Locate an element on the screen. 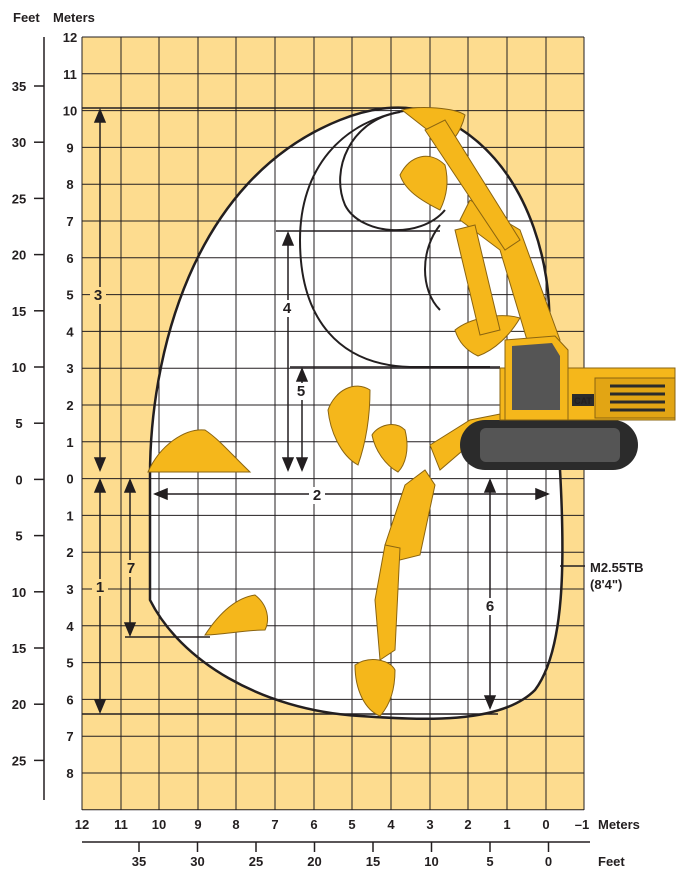 The image size is (681, 871). cat-badge is located at coordinates (583, 400).